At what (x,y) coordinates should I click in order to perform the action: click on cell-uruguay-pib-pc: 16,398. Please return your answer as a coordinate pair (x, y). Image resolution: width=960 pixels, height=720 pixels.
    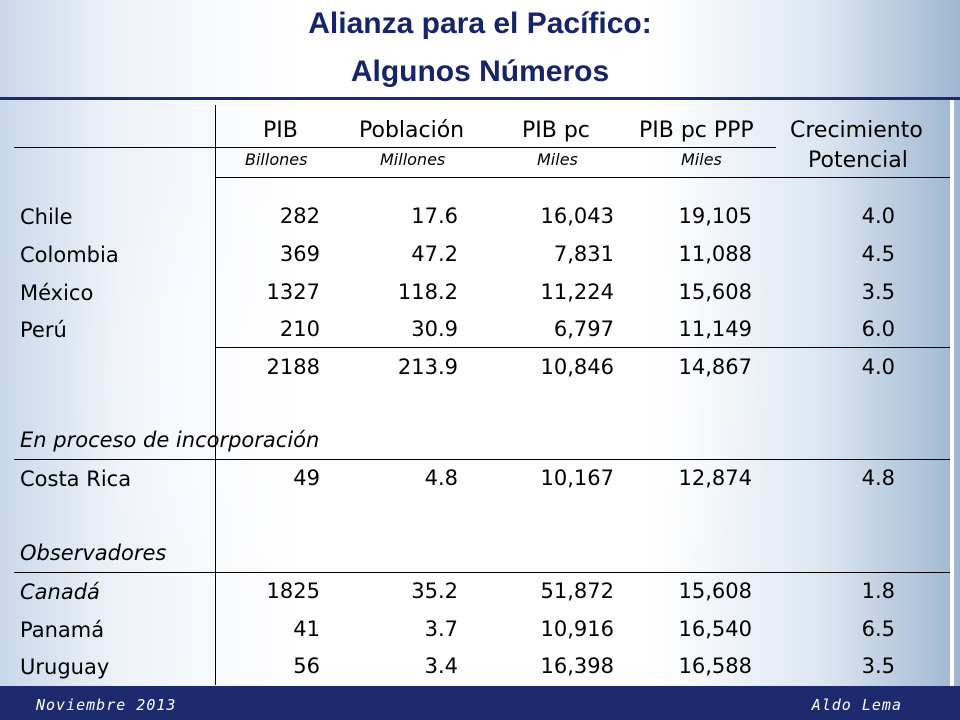
    Looking at the image, I should click on (577, 666).